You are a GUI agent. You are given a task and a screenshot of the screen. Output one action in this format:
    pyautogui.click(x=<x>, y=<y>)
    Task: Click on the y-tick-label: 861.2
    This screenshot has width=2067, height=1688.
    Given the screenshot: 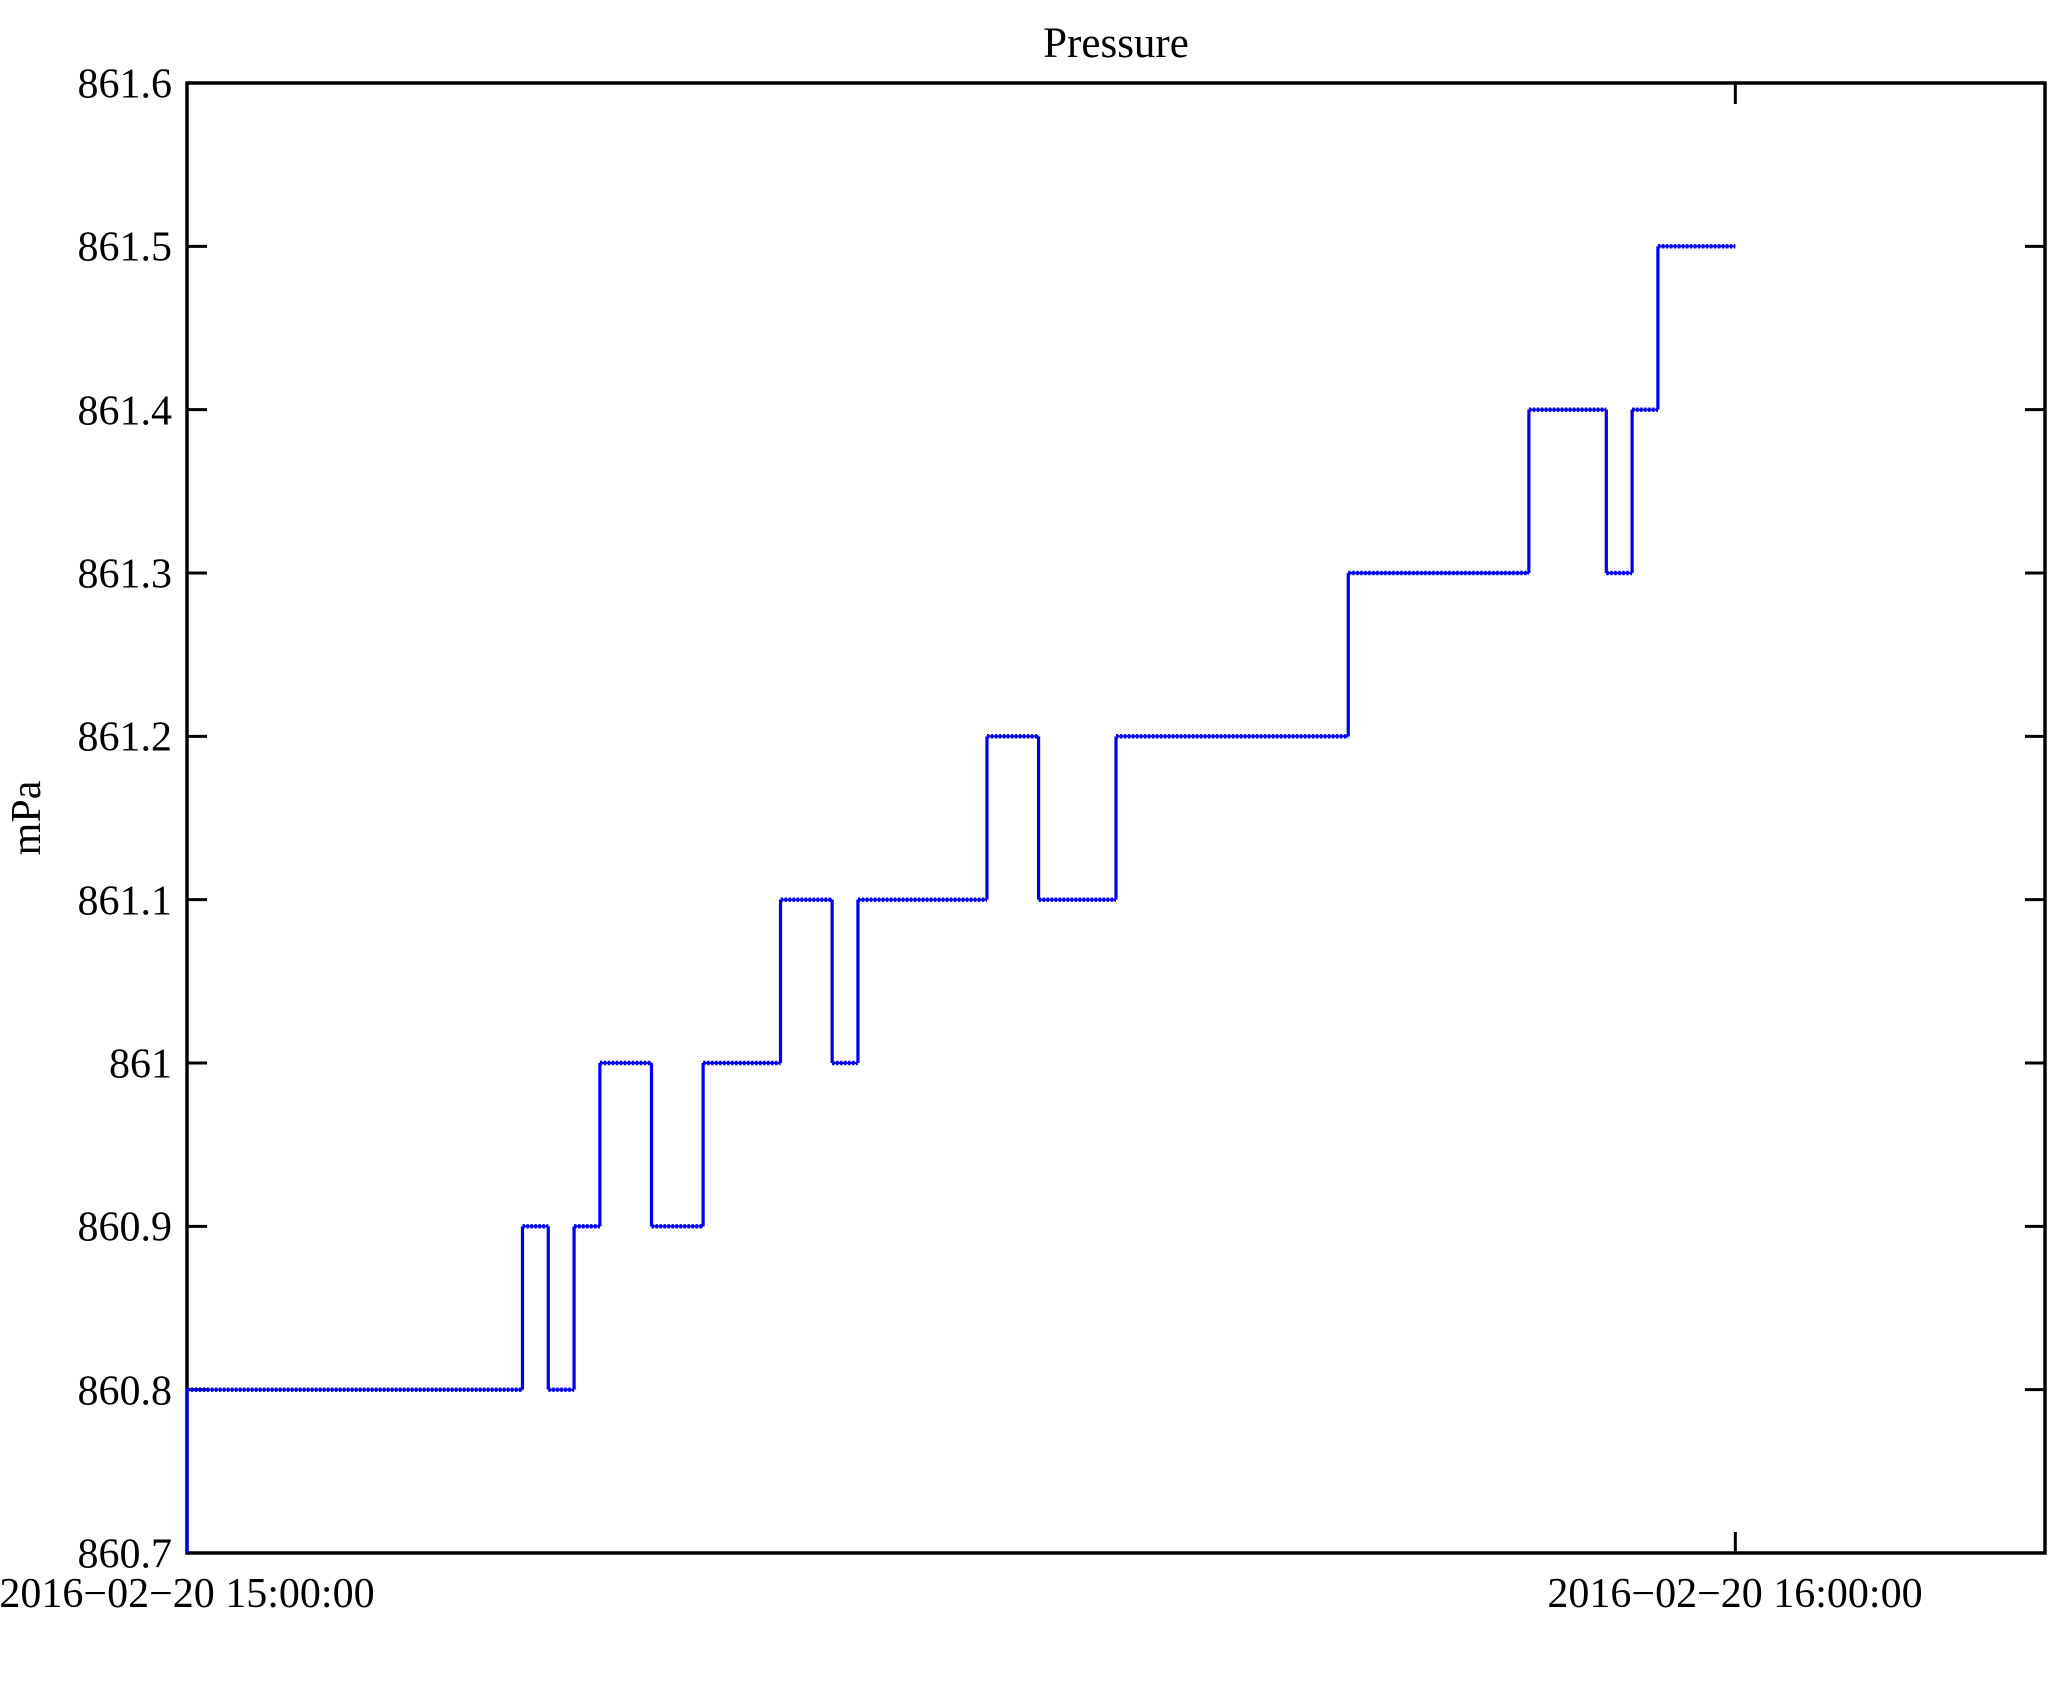 What is the action you would take?
    pyautogui.click(x=125, y=738)
    